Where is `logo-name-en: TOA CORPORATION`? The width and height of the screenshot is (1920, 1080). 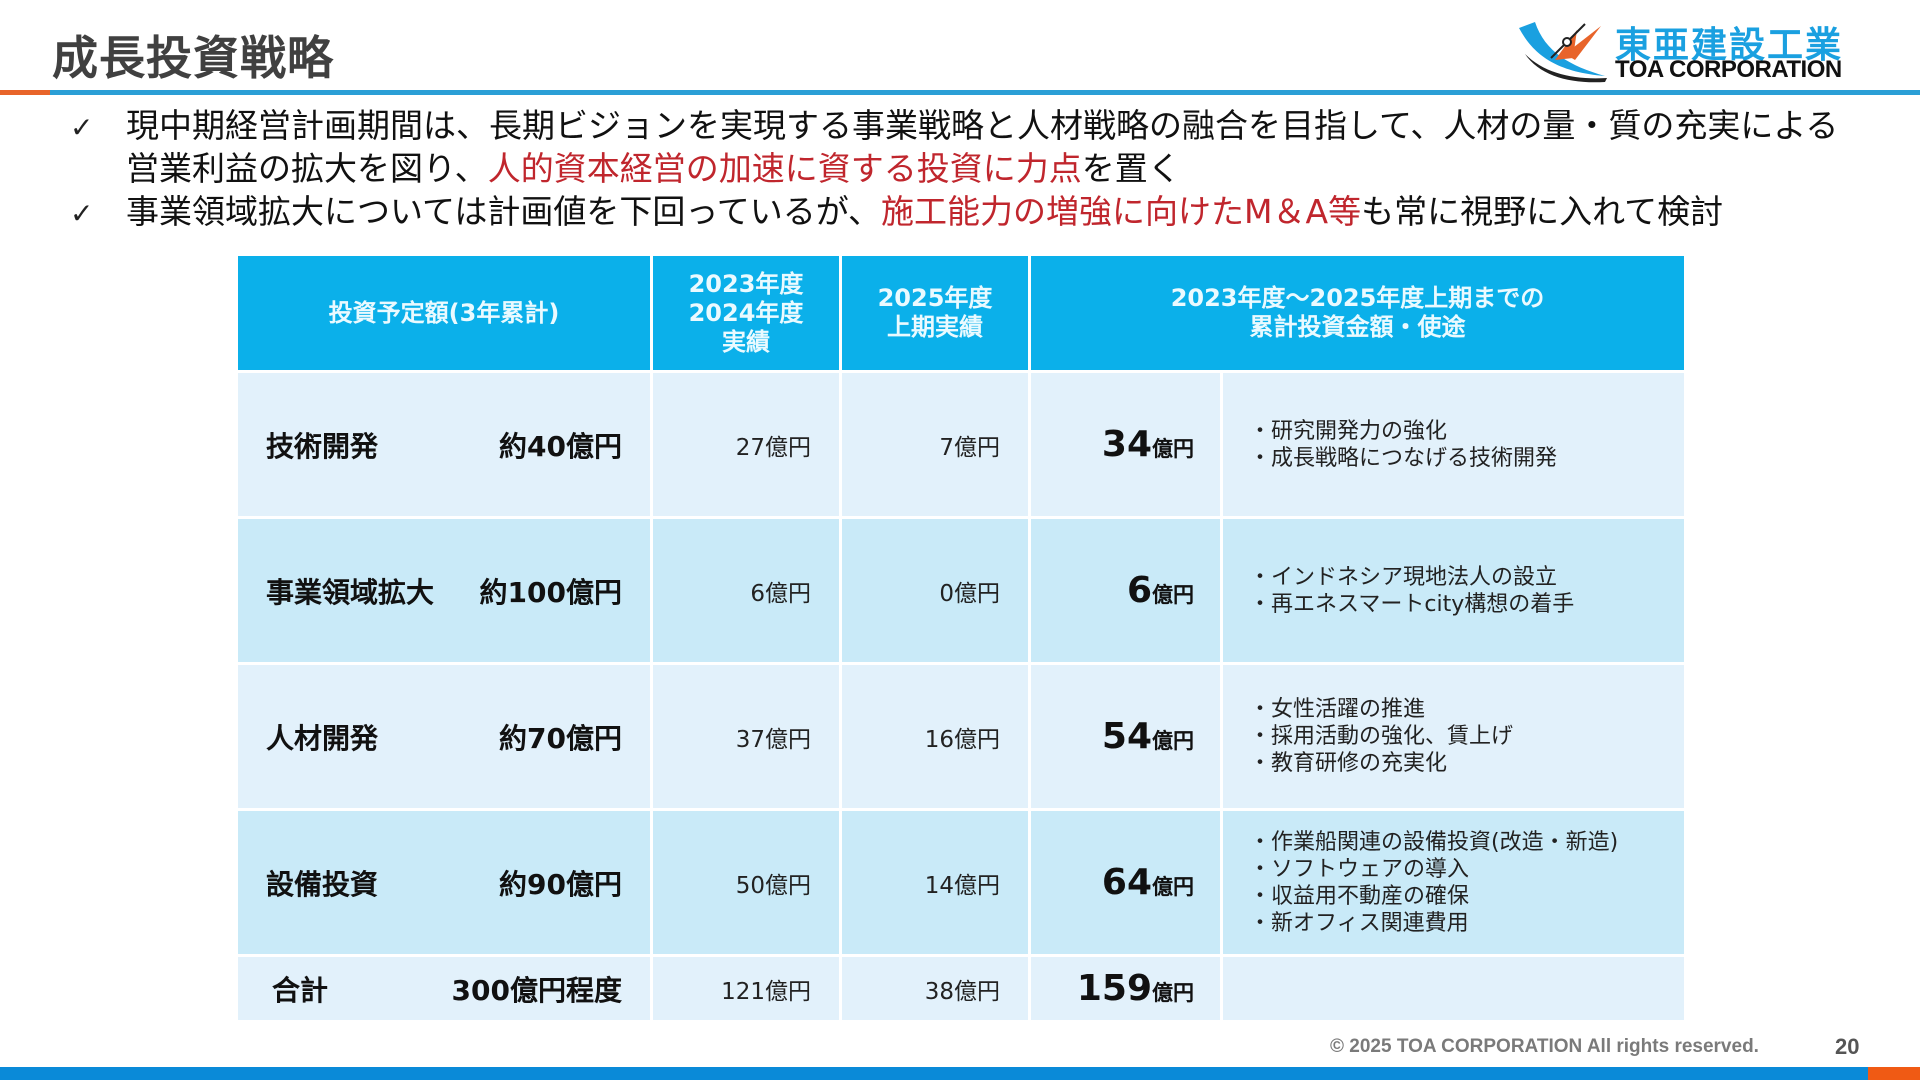
logo-name-en: TOA CORPORATION is located at coordinates (1728, 69).